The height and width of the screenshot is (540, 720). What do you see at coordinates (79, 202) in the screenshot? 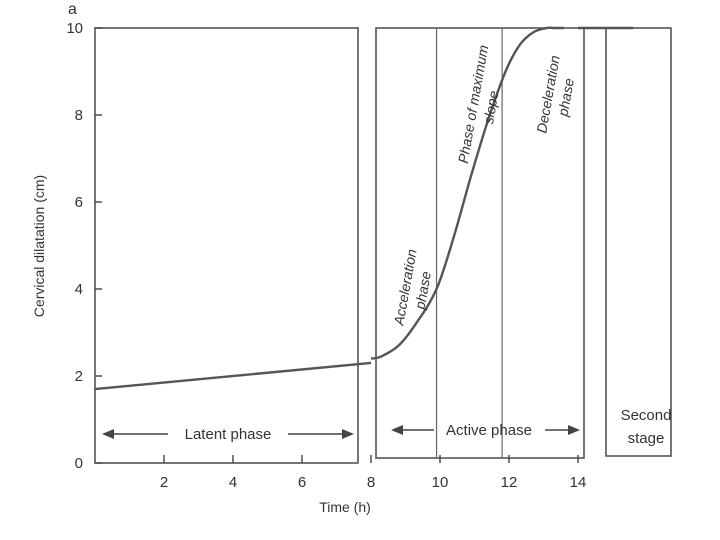
I see `y-tick-label: 6` at bounding box center [79, 202].